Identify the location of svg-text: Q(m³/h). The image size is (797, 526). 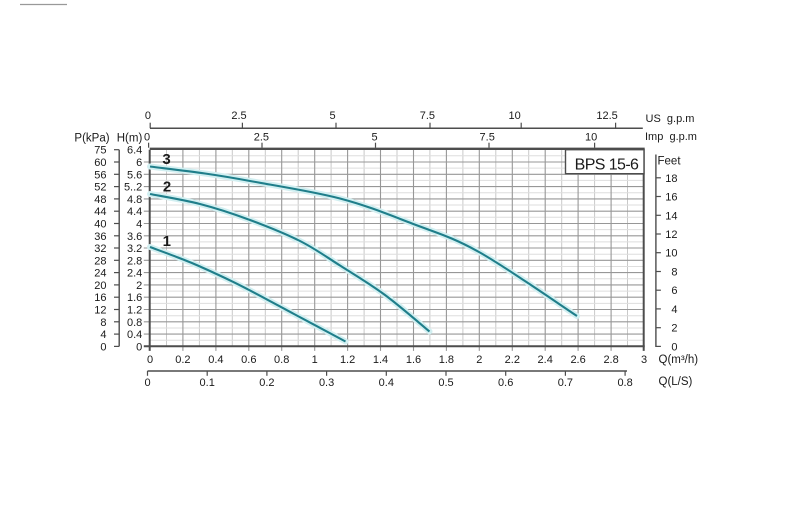
(679, 360).